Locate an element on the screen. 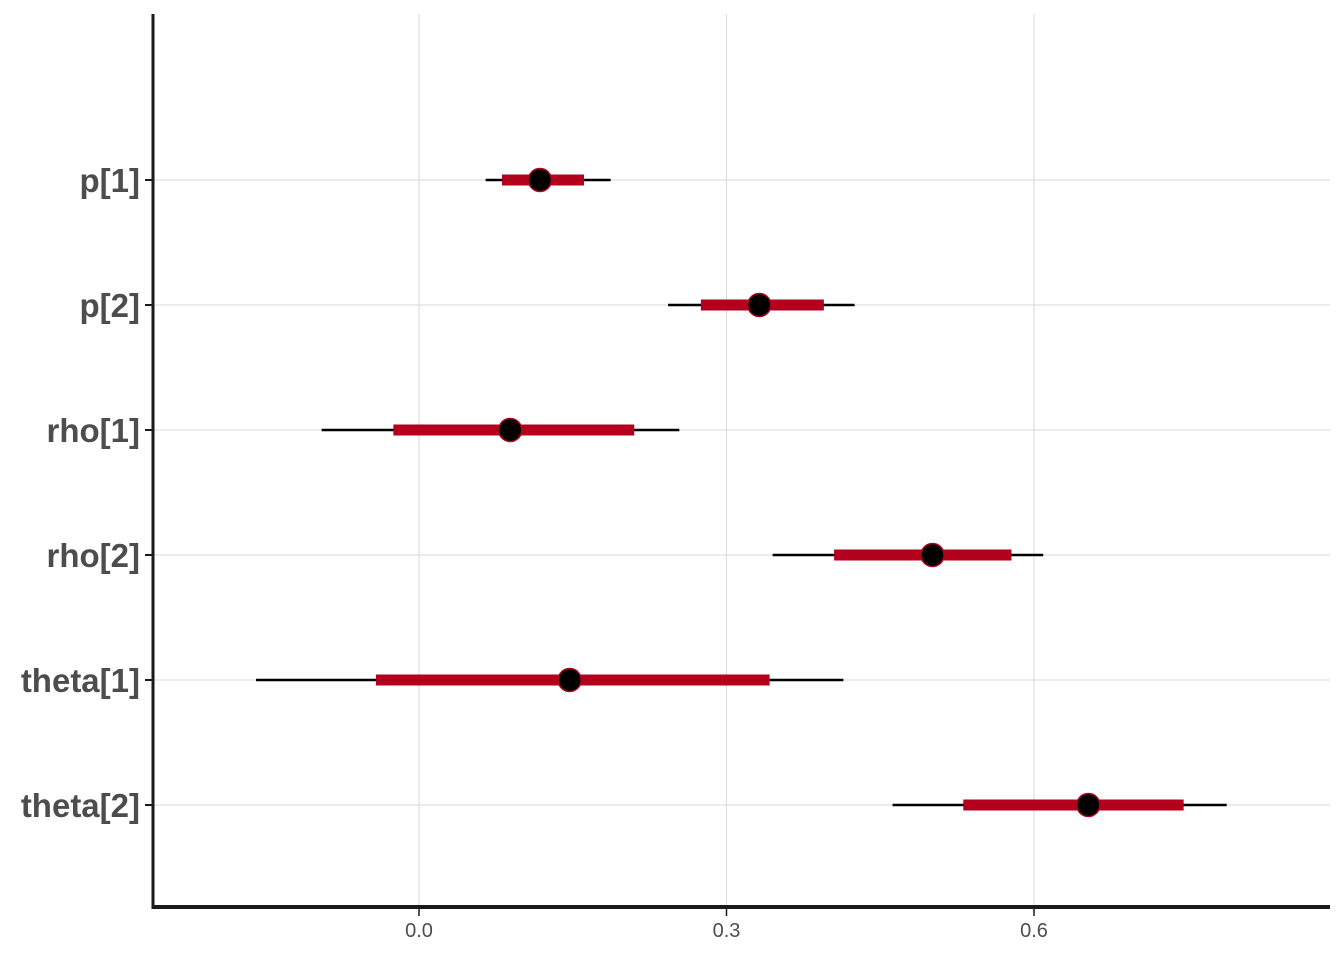 Image resolution: width=1344 pixels, height=960 pixels. x-tick-label: 0.6 is located at coordinates (1034, 931).